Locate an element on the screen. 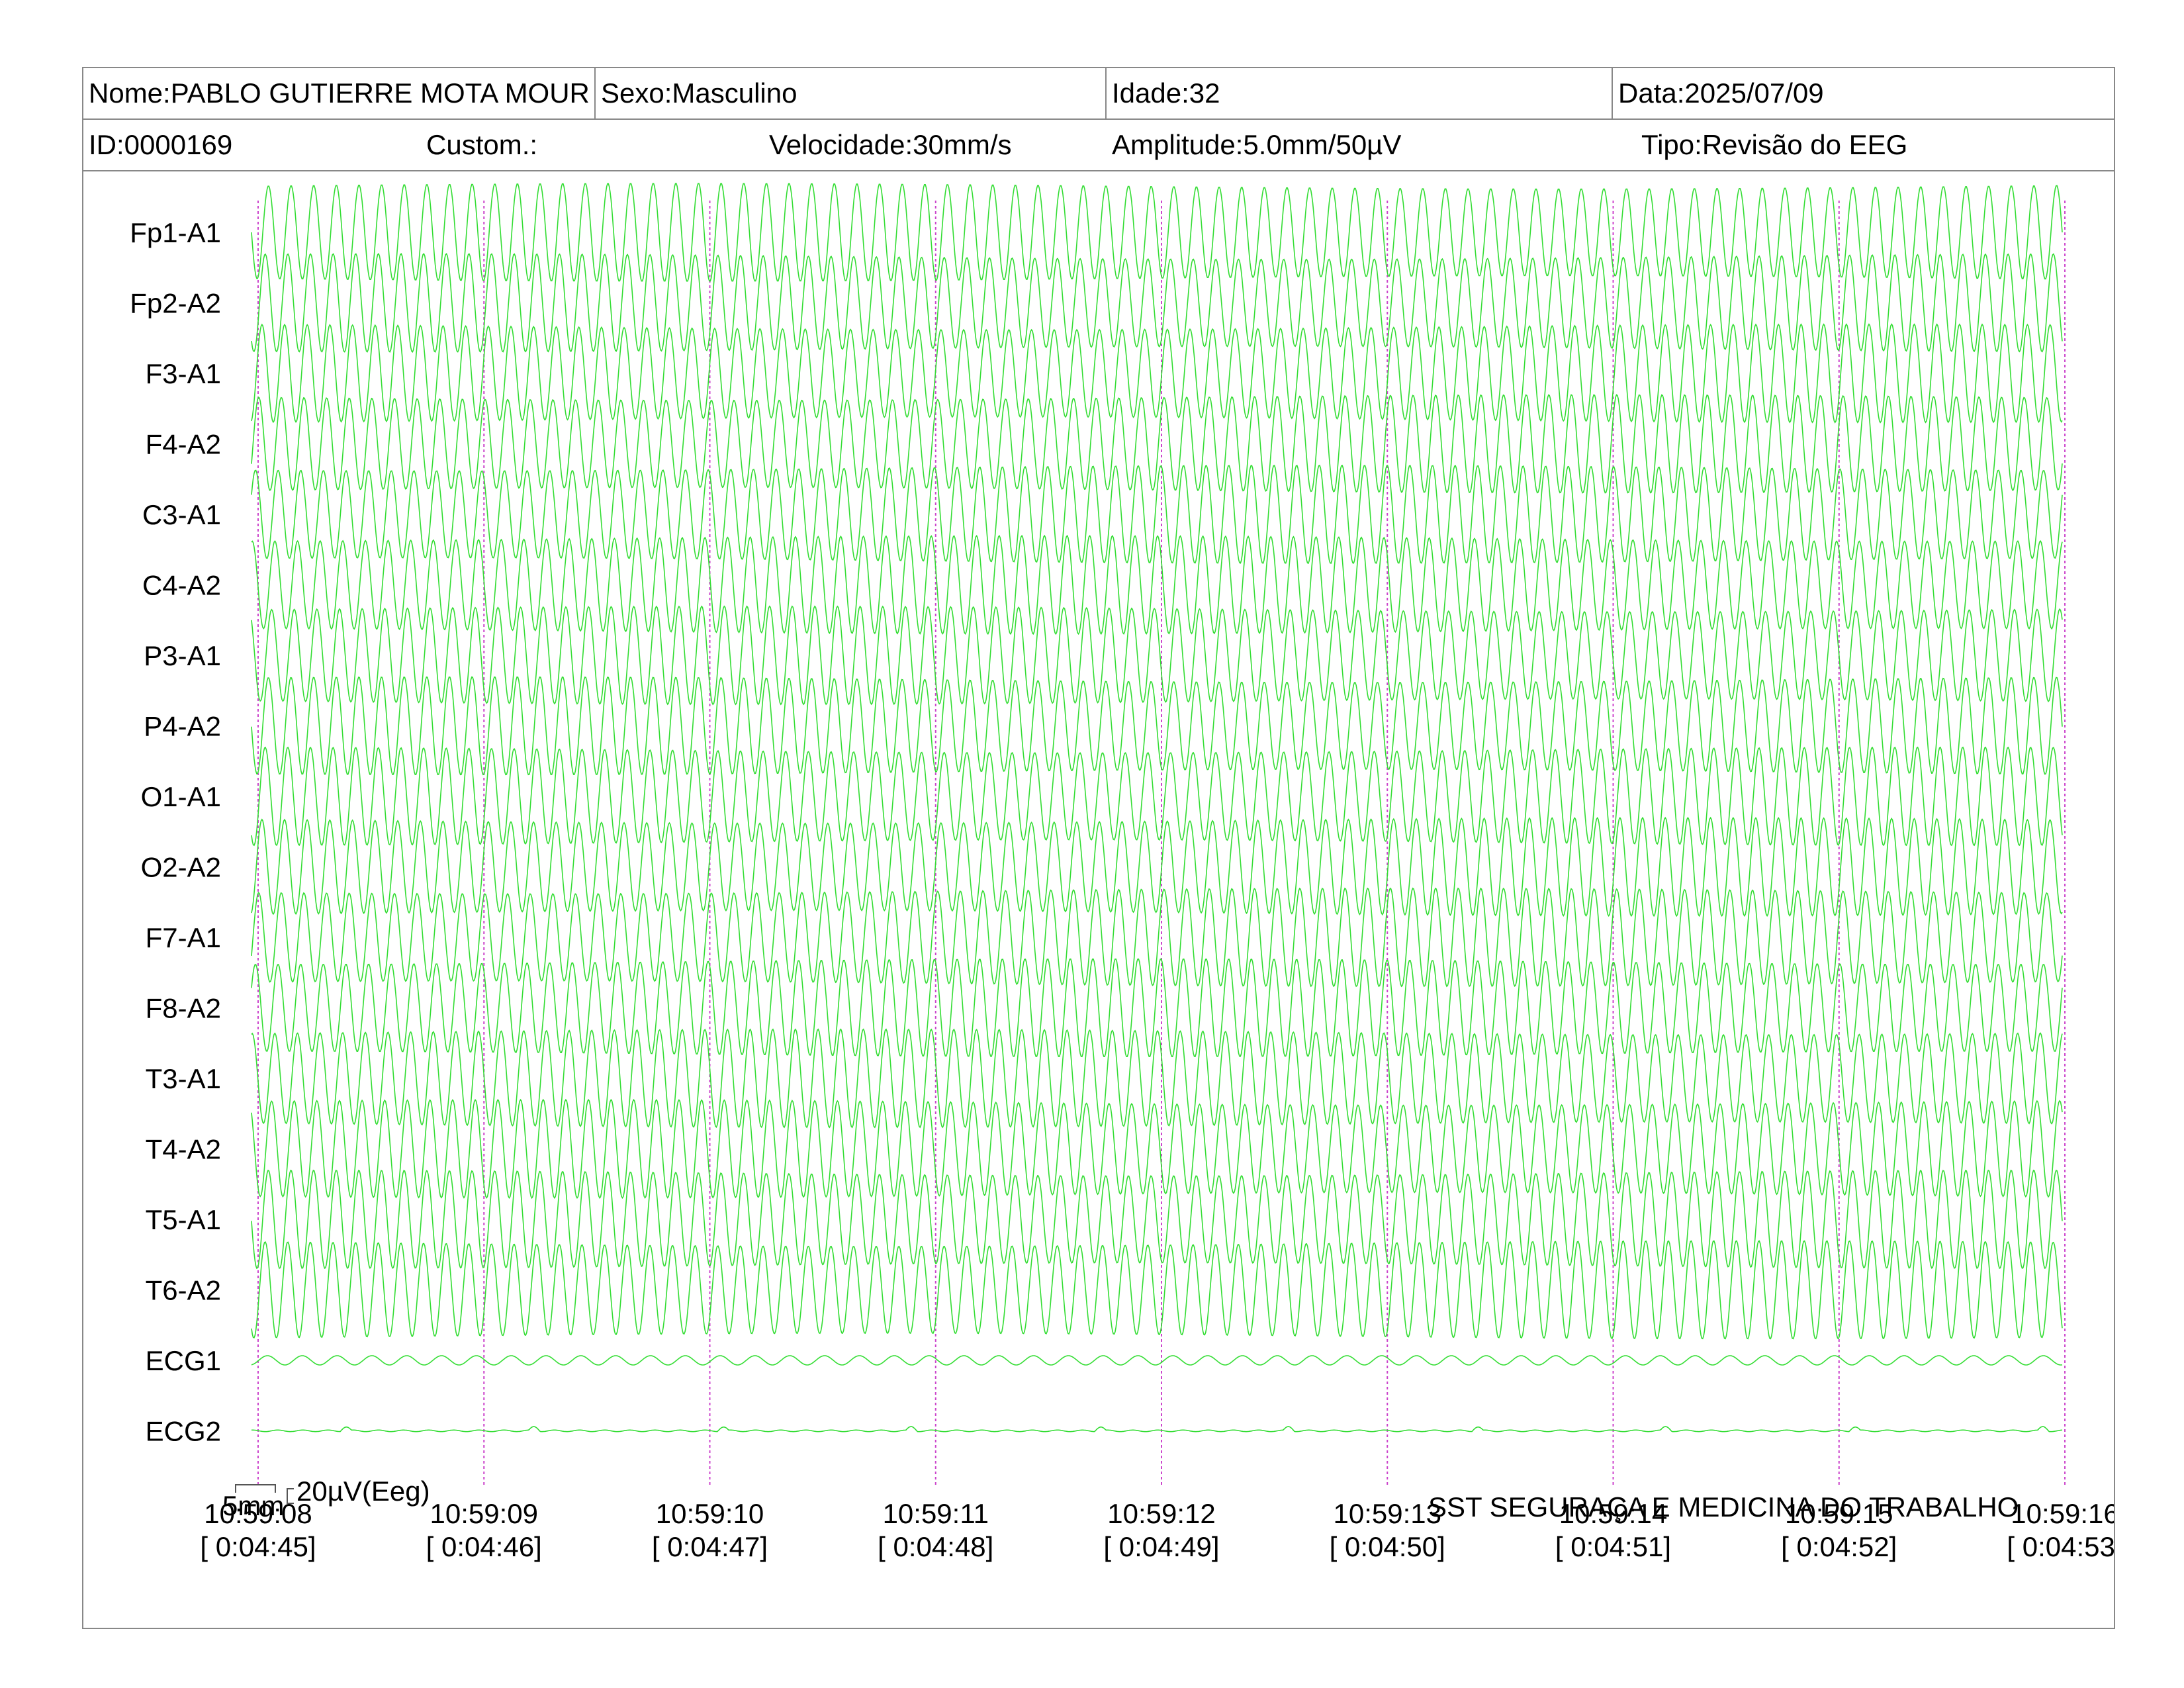  time-tick: 10:59:15[ 0:04:52] is located at coordinates (1839, 1530).